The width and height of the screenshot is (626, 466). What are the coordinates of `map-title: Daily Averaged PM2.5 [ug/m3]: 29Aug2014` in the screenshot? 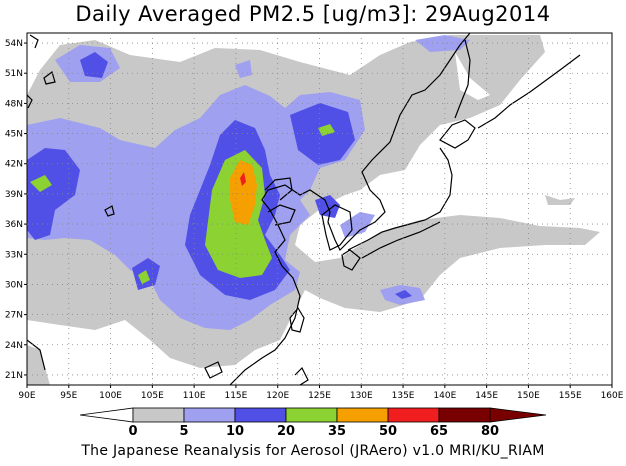 It's located at (313, 14).